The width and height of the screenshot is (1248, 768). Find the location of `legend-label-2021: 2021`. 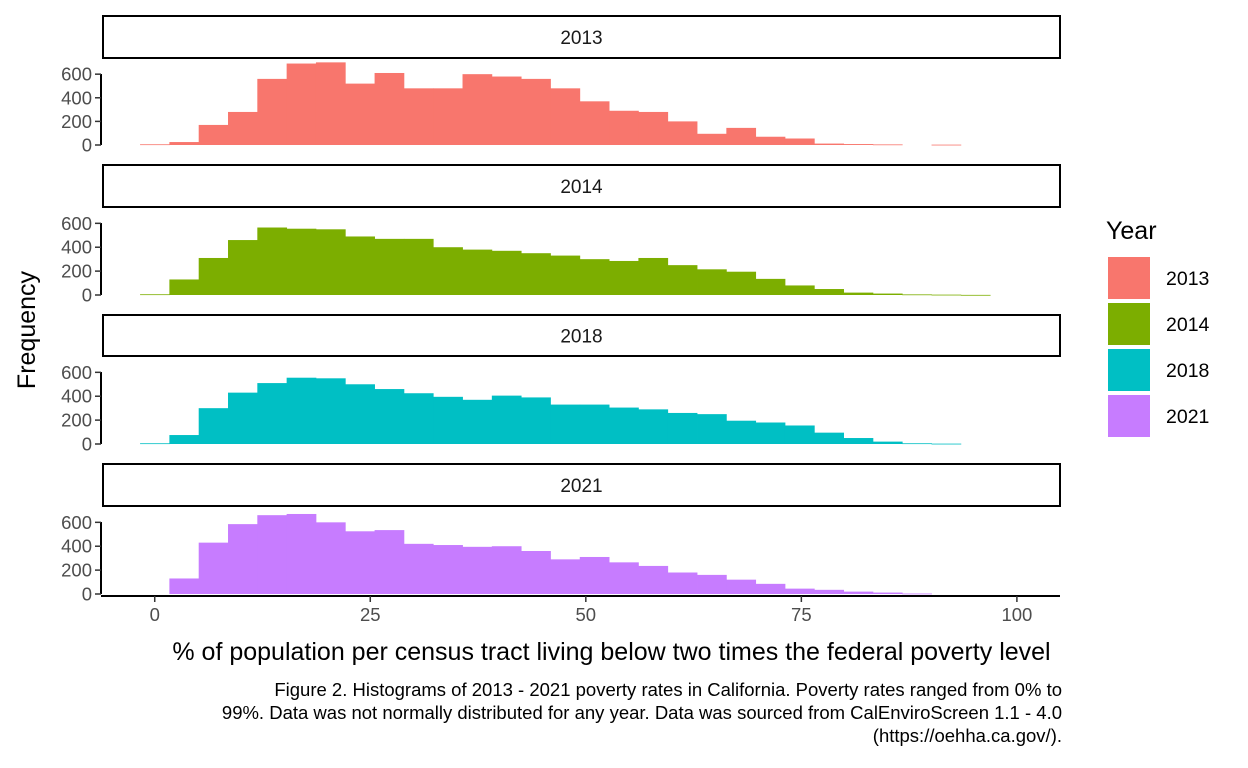

legend-label-2021: 2021 is located at coordinates (1187, 417).